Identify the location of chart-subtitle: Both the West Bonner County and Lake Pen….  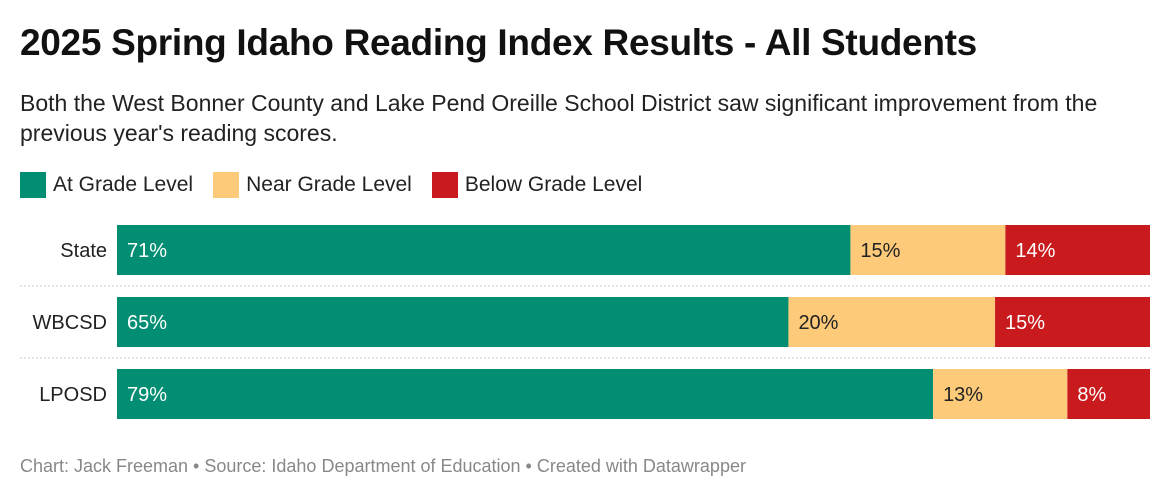
(559, 118).